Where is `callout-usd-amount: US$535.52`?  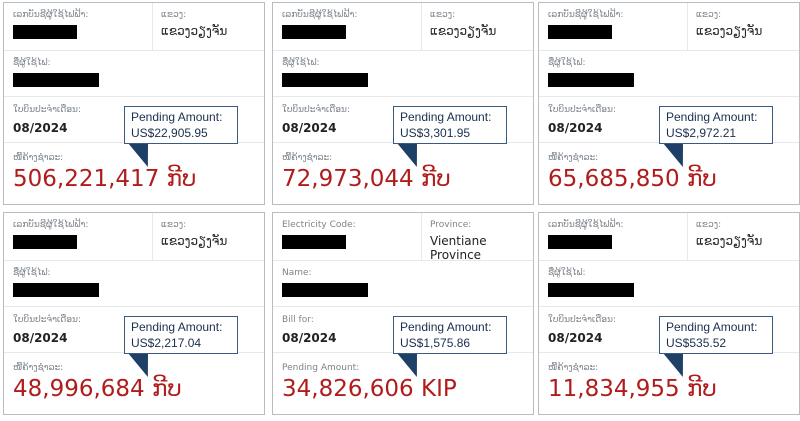 callout-usd-amount: US$535.52 is located at coordinates (696, 343).